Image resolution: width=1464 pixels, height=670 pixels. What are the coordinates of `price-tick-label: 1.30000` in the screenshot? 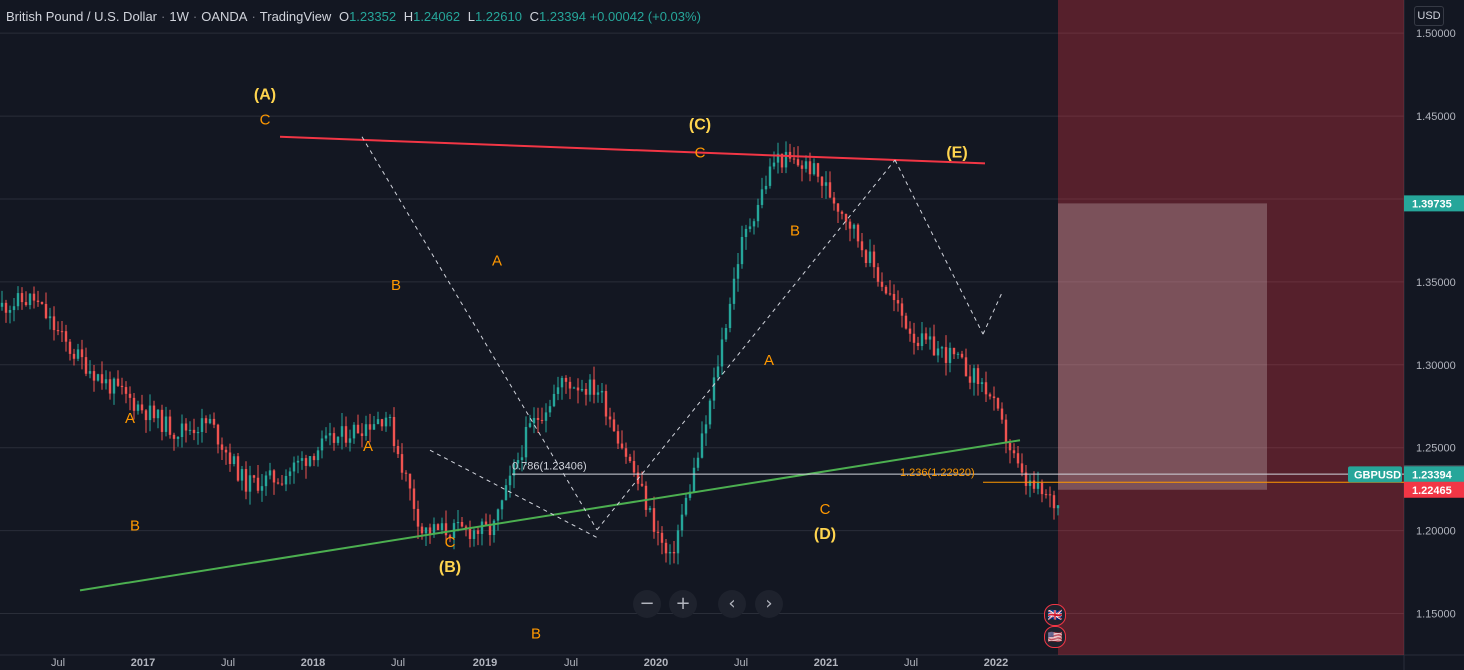 It's located at (1436, 366).